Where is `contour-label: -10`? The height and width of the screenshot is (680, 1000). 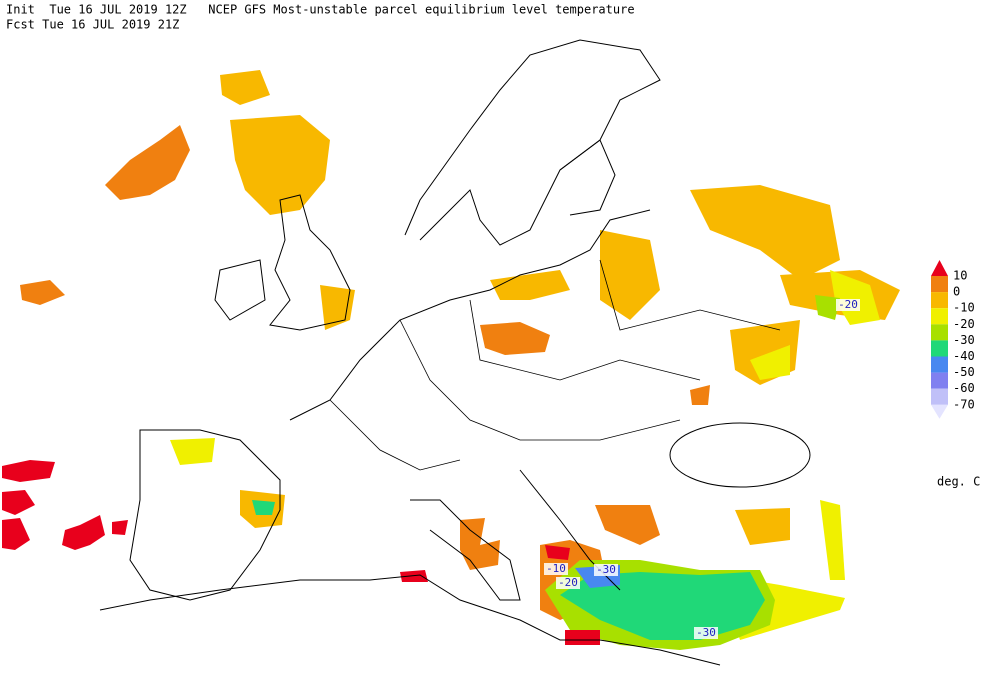 contour-label: -10 is located at coordinates (556, 568).